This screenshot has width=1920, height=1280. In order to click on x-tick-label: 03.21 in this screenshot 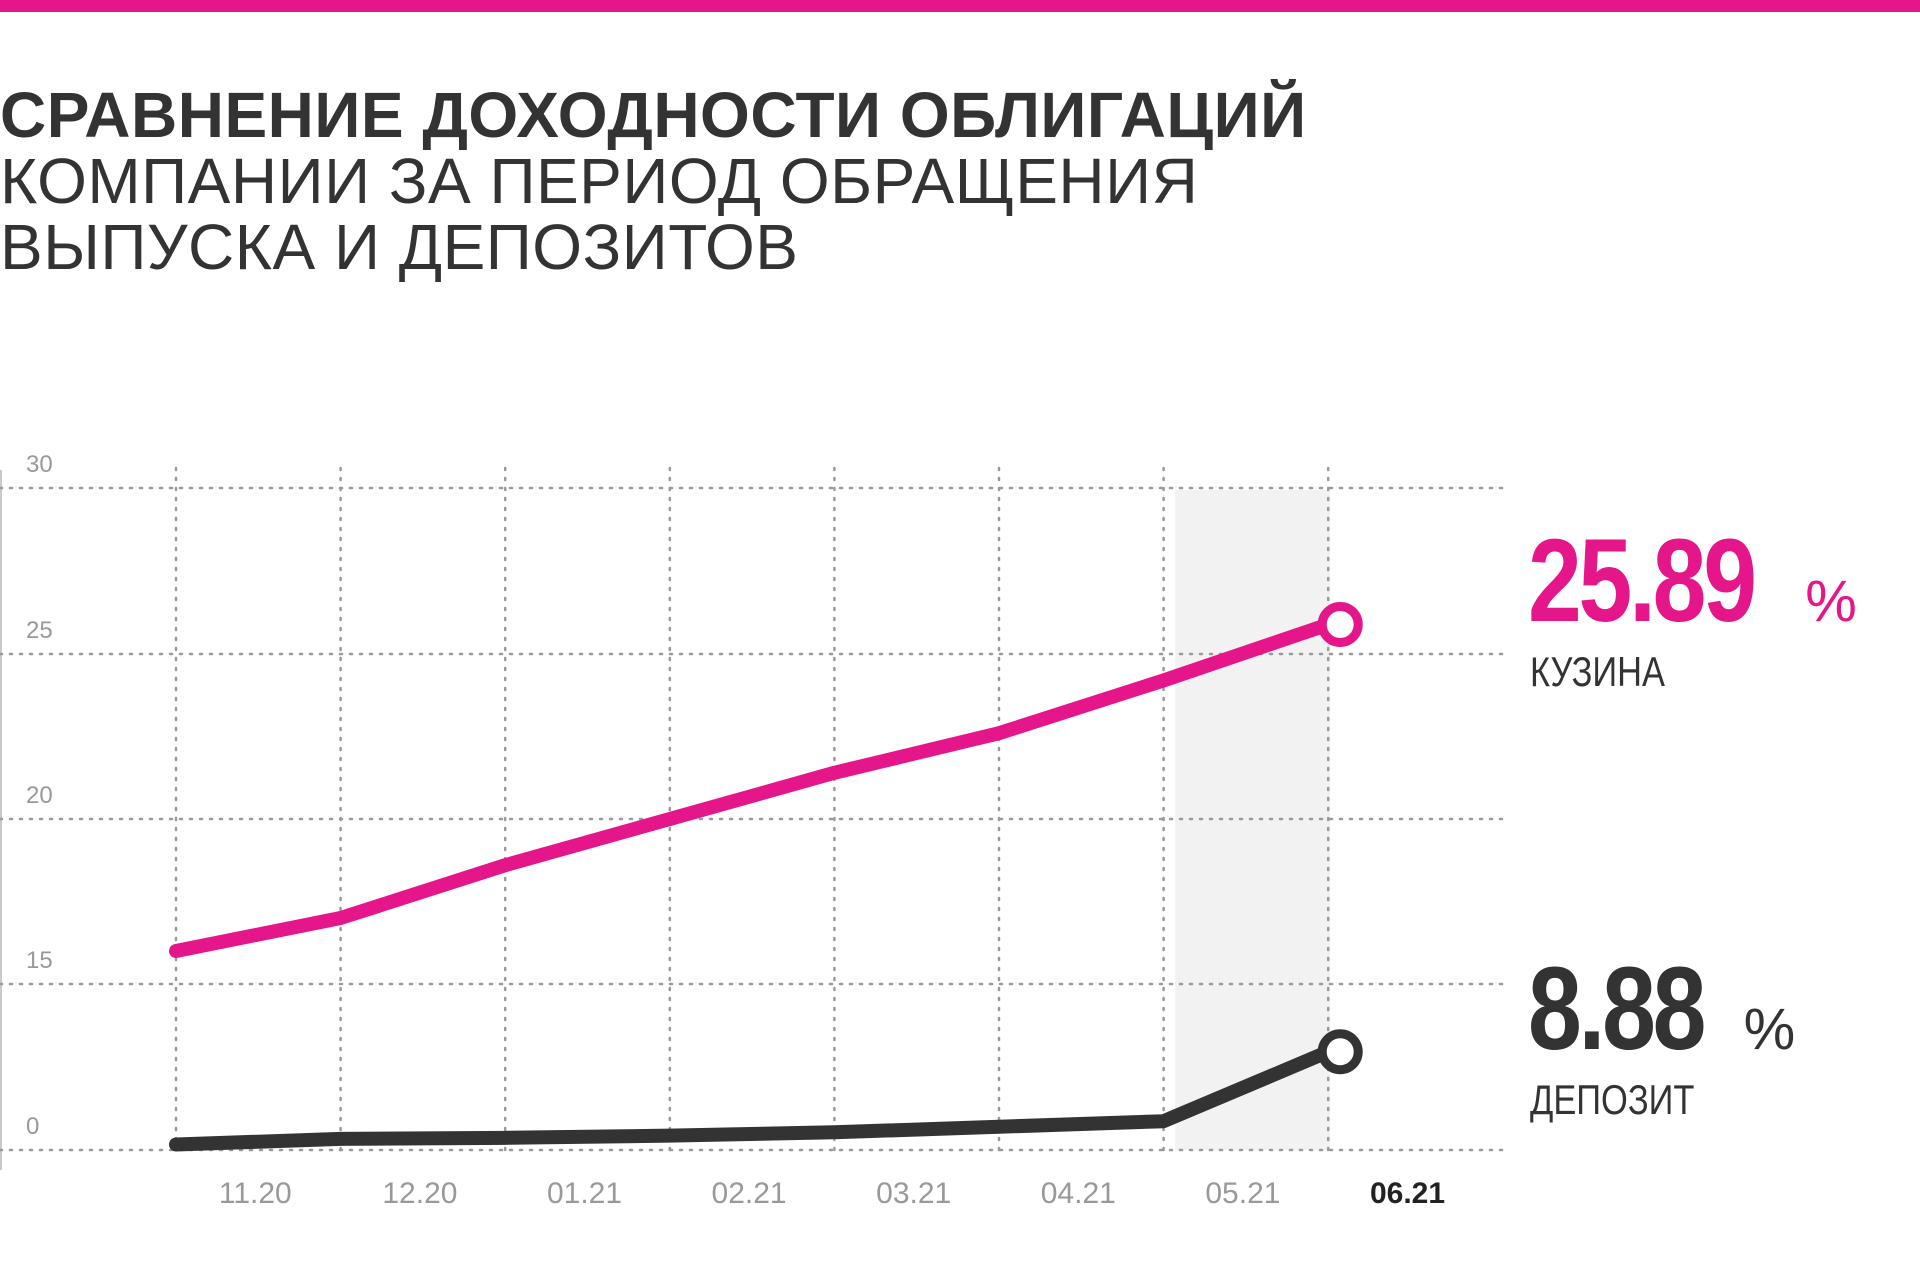, I will do `click(913, 1193)`.